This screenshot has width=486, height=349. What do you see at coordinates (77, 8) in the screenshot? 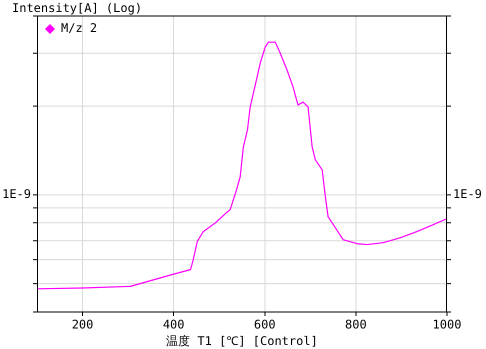
I see `y-axis-title: Intensity[A] (Log)` at bounding box center [77, 8].